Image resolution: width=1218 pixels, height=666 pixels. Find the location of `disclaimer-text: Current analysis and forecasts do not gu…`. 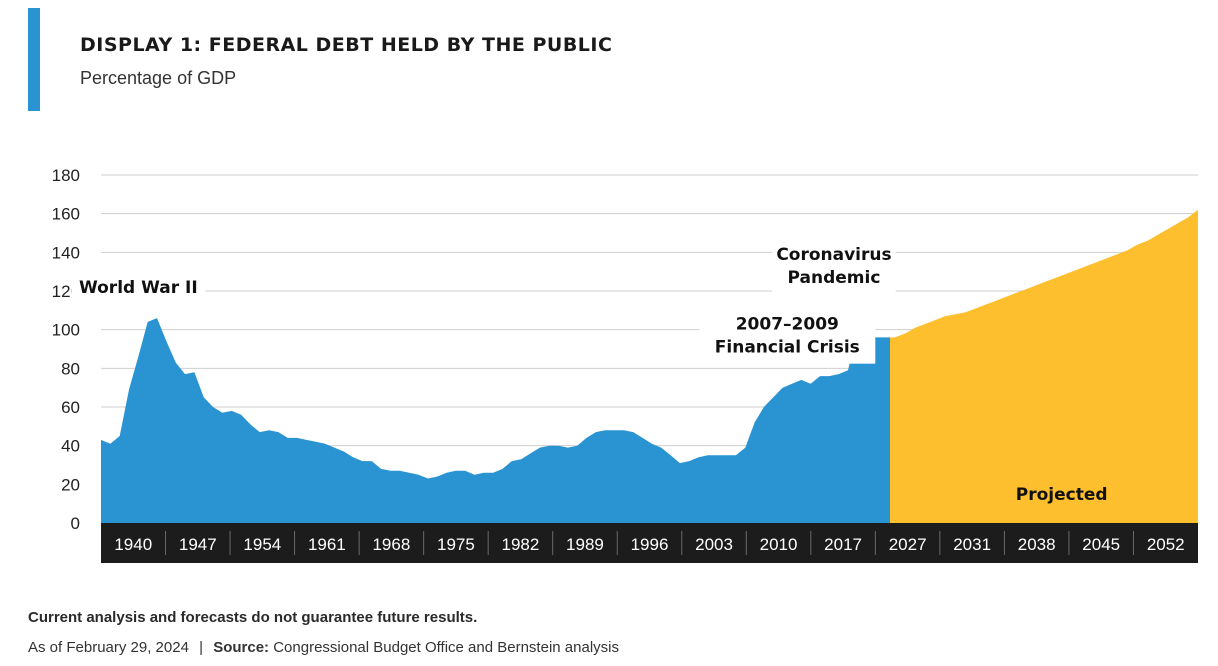

disclaimer-text: Current analysis and forecasts do not gu… is located at coordinates (253, 617).